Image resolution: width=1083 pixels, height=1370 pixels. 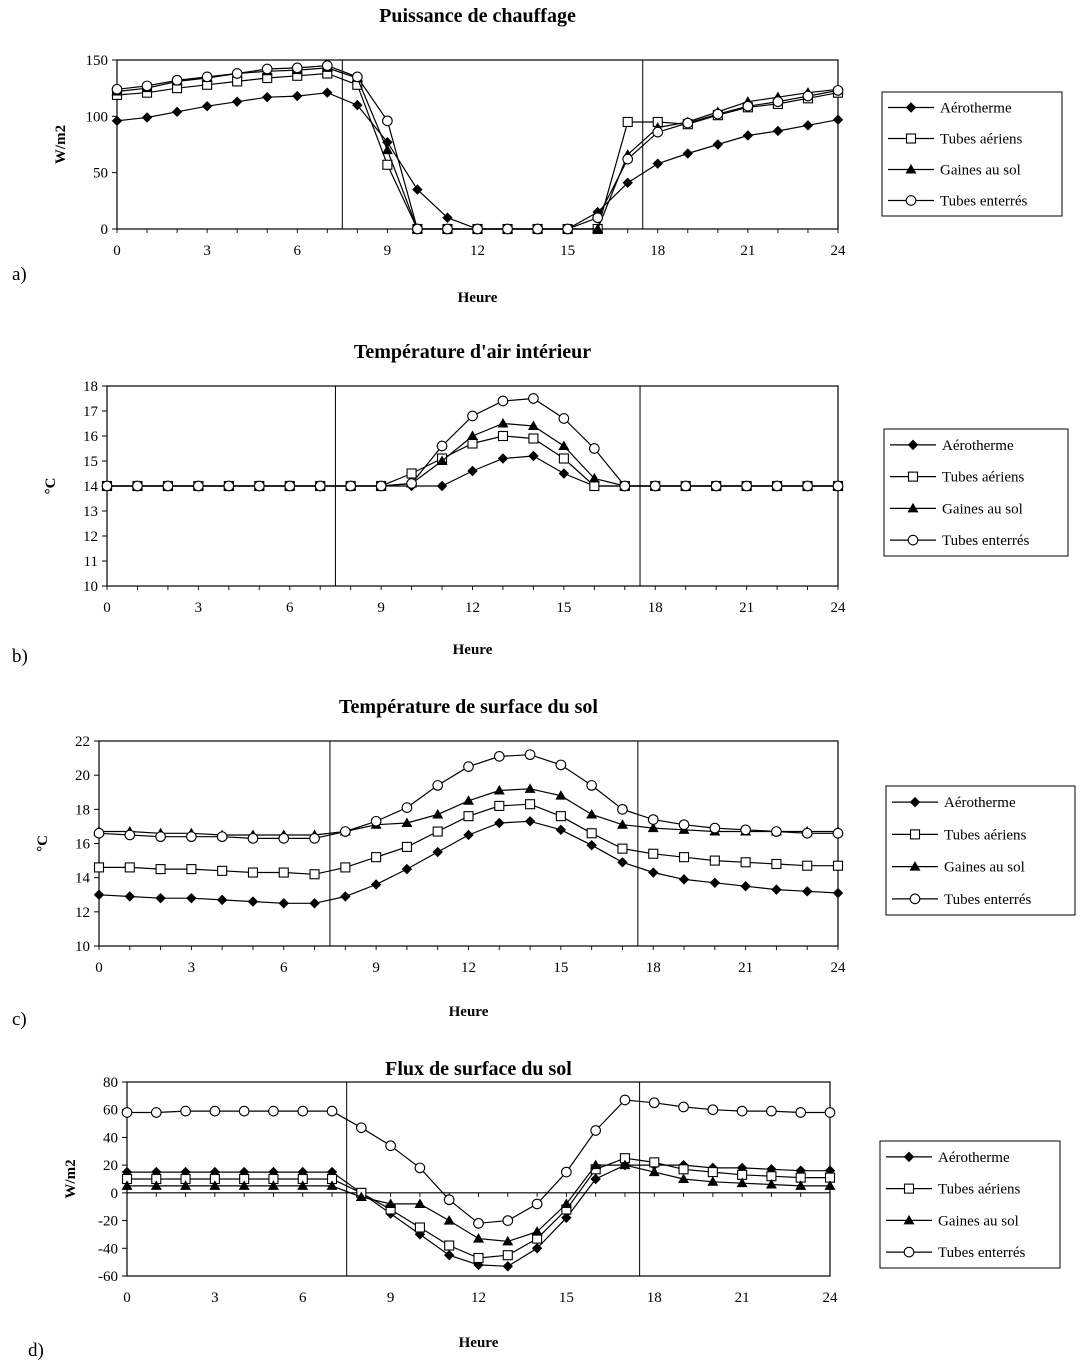 I want to click on y-tick-label: 18, so click(x=82, y=810).